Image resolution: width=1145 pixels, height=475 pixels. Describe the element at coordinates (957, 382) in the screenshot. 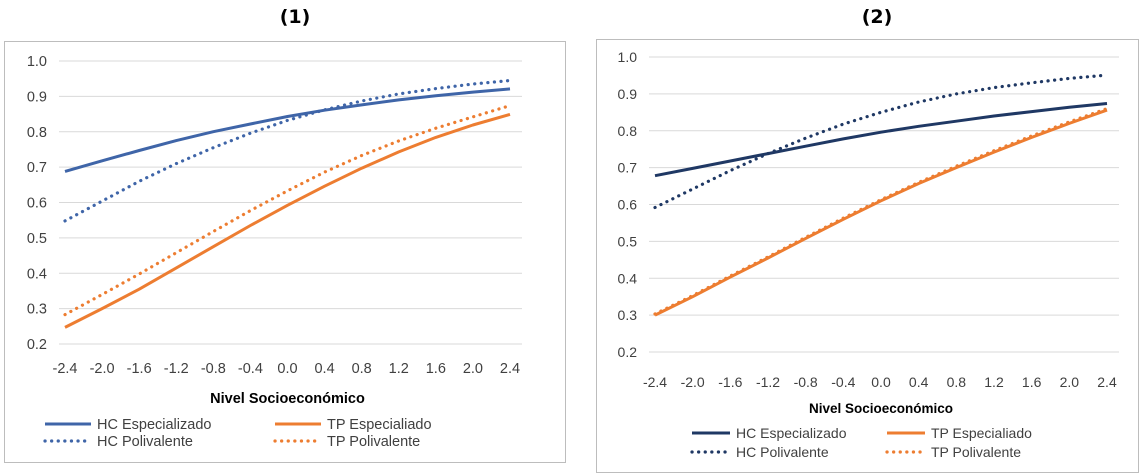

I see `chart-2-x-tick-label: 0.8` at that location.